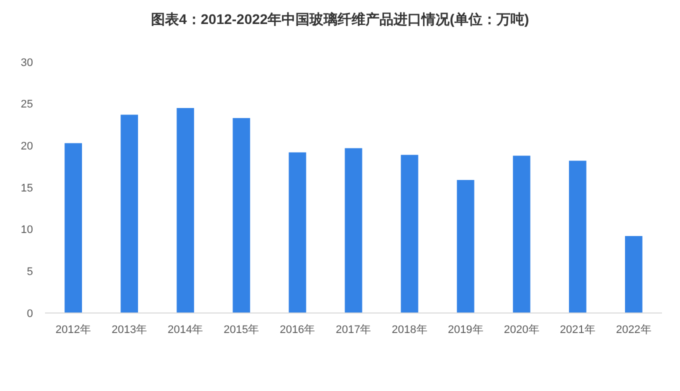 This screenshot has height=391, width=680. I want to click on y-tick-label: 15, so click(26, 188).